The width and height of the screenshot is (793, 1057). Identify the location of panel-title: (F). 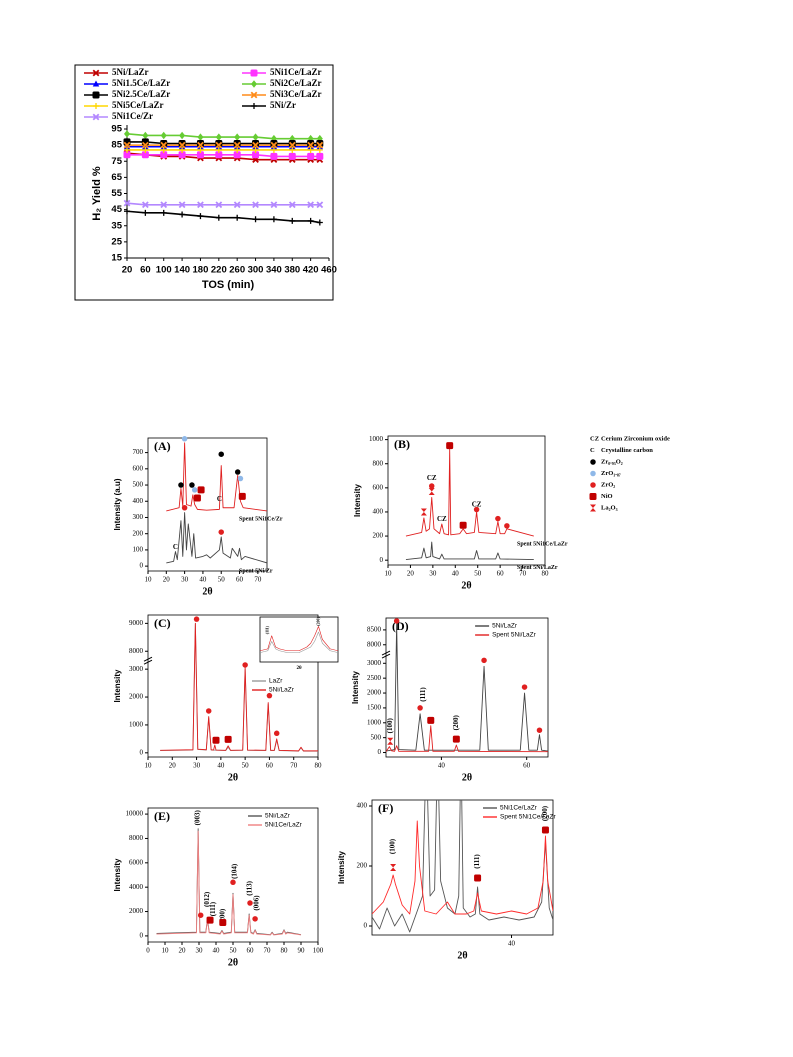
(385, 808).